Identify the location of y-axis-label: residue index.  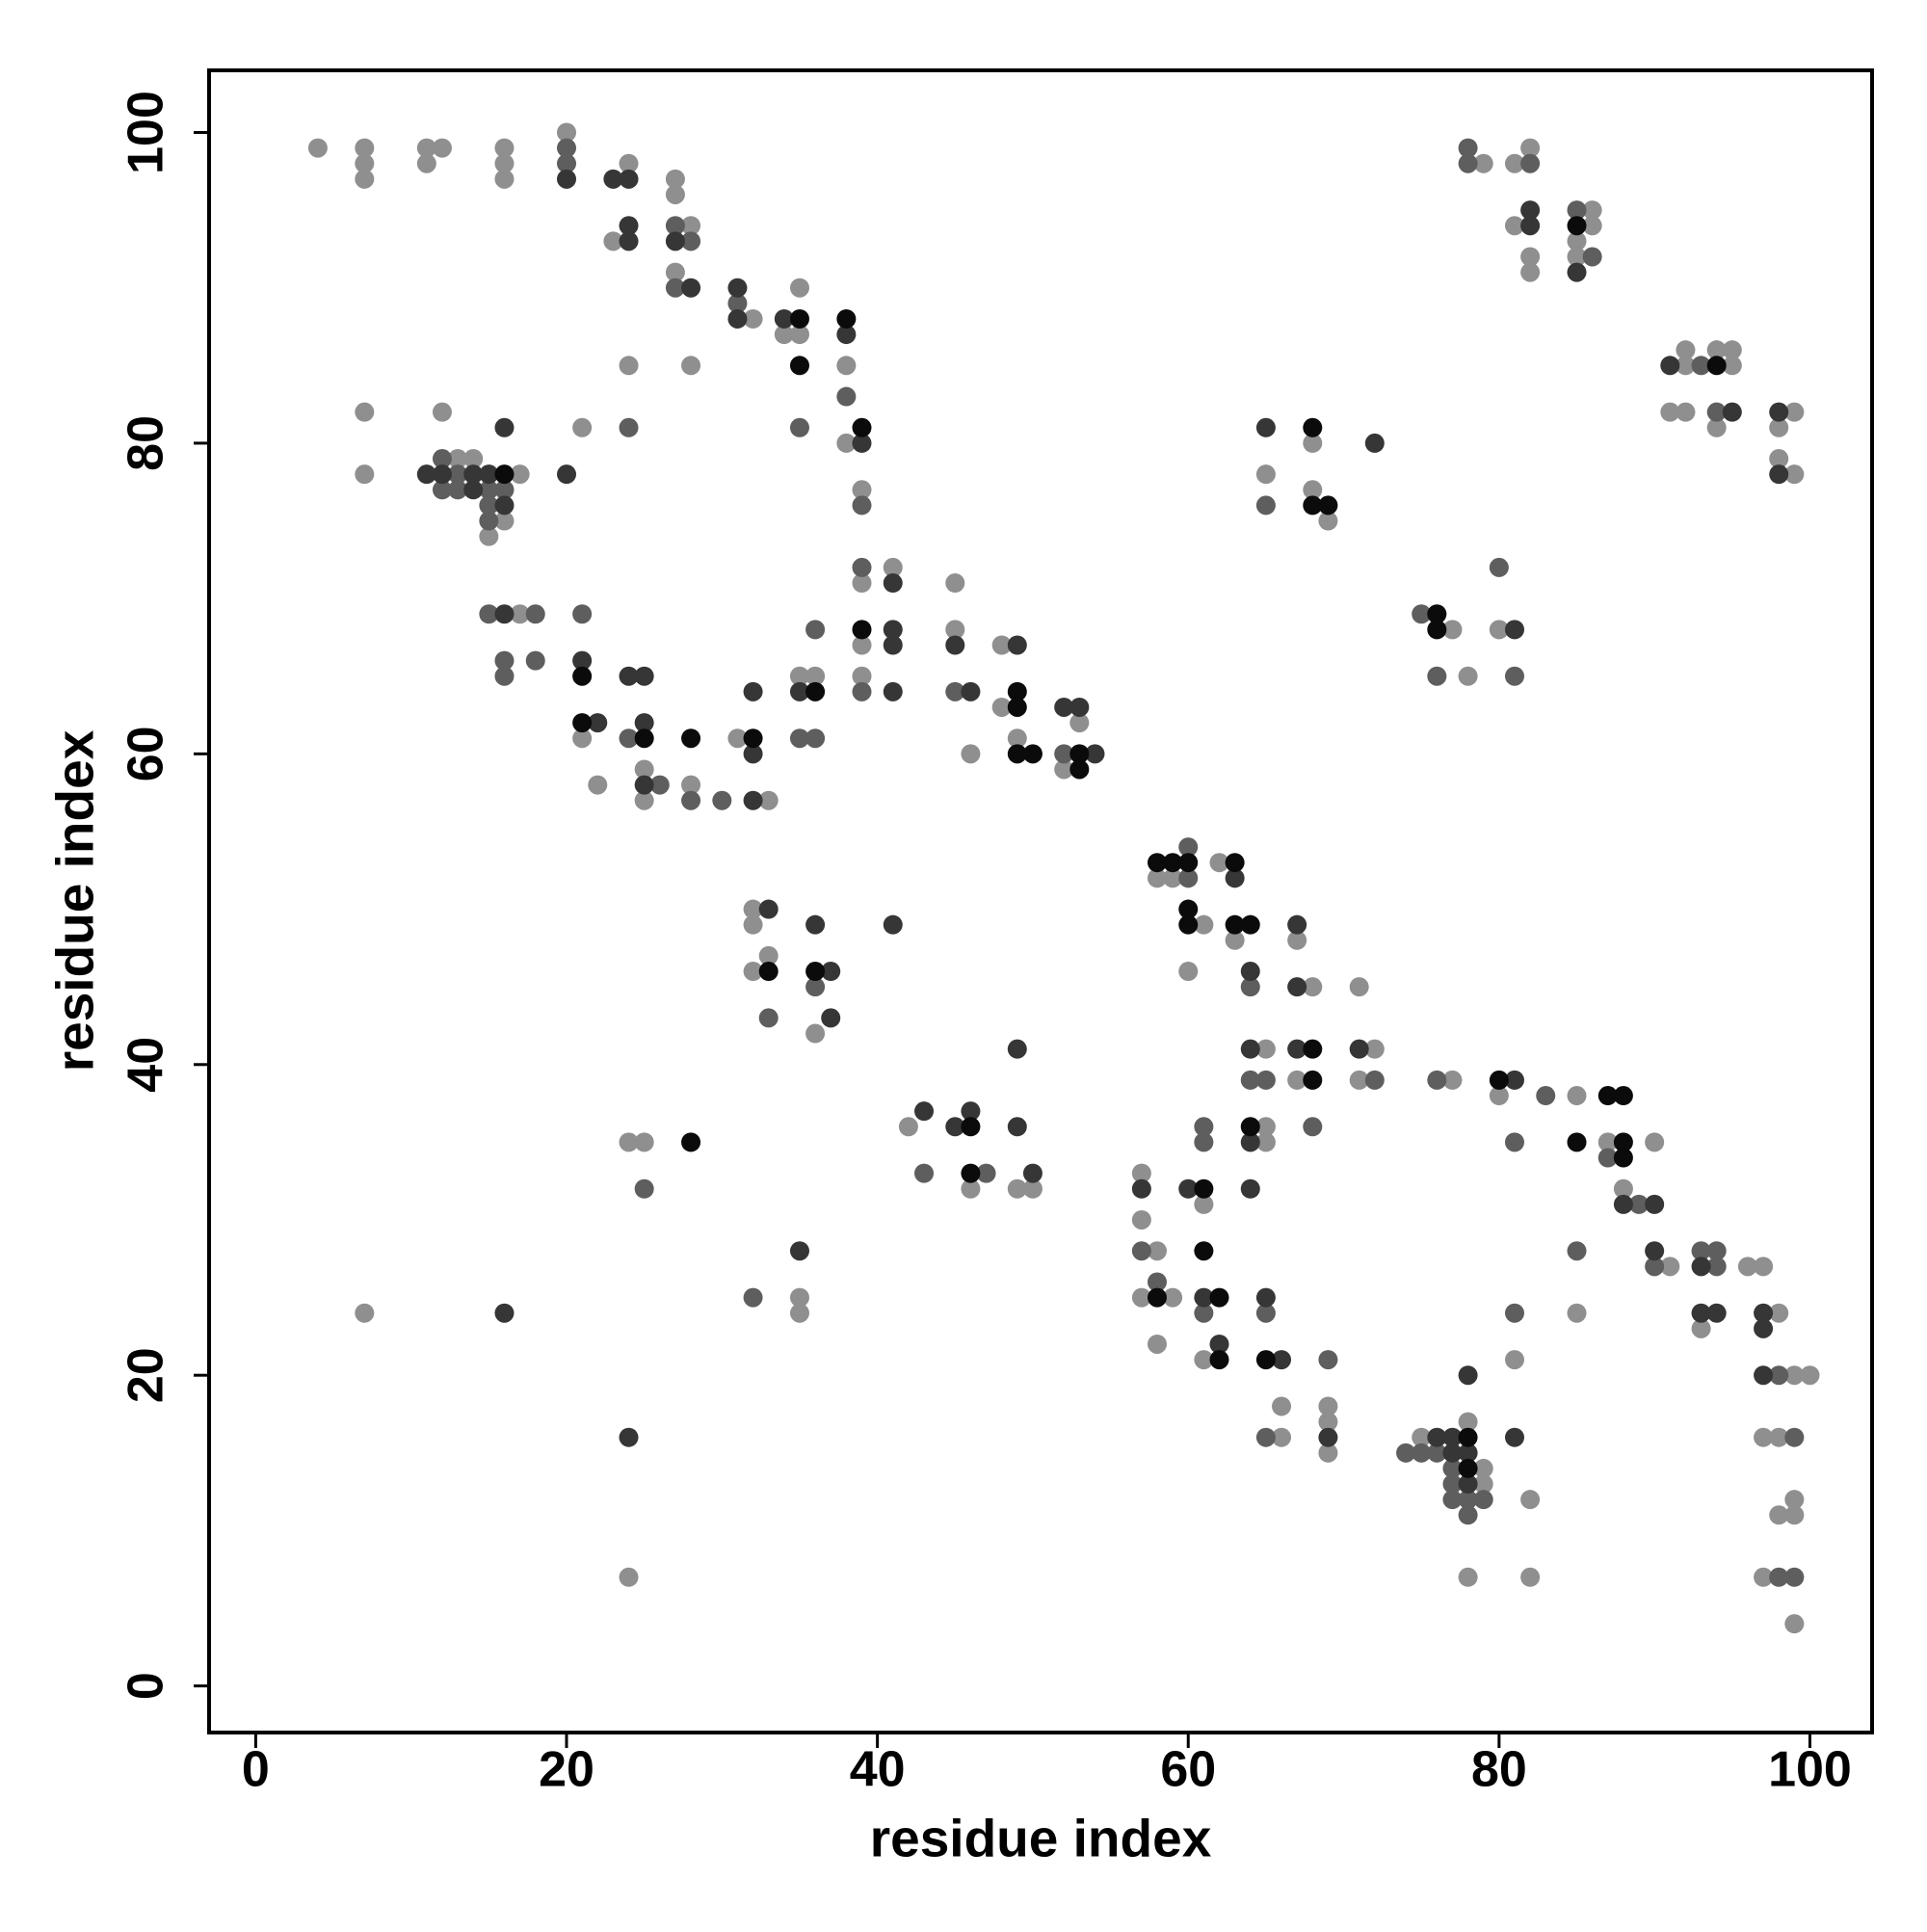
(75, 900).